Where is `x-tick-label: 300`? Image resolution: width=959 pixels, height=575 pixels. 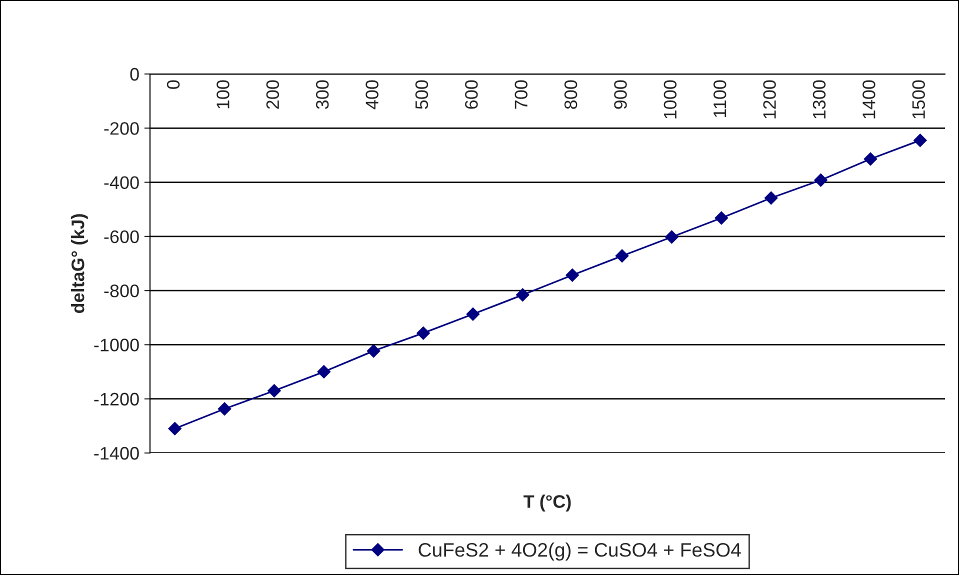 x-tick-label: 300 is located at coordinates (322, 94).